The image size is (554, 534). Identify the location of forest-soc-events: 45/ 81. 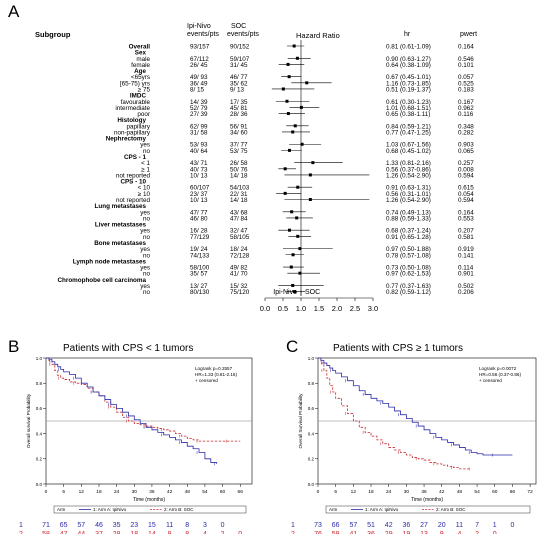
(239, 108).